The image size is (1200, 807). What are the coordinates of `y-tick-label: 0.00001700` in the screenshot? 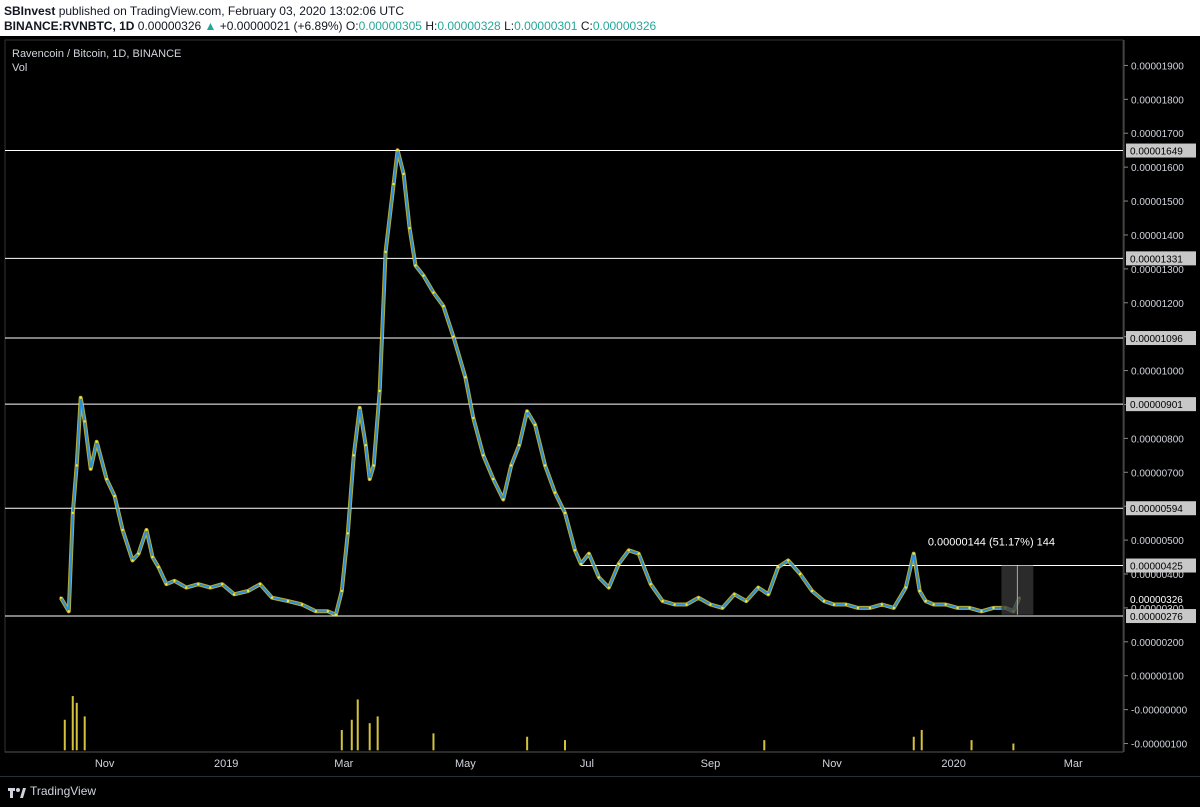 It's located at (1157, 134).